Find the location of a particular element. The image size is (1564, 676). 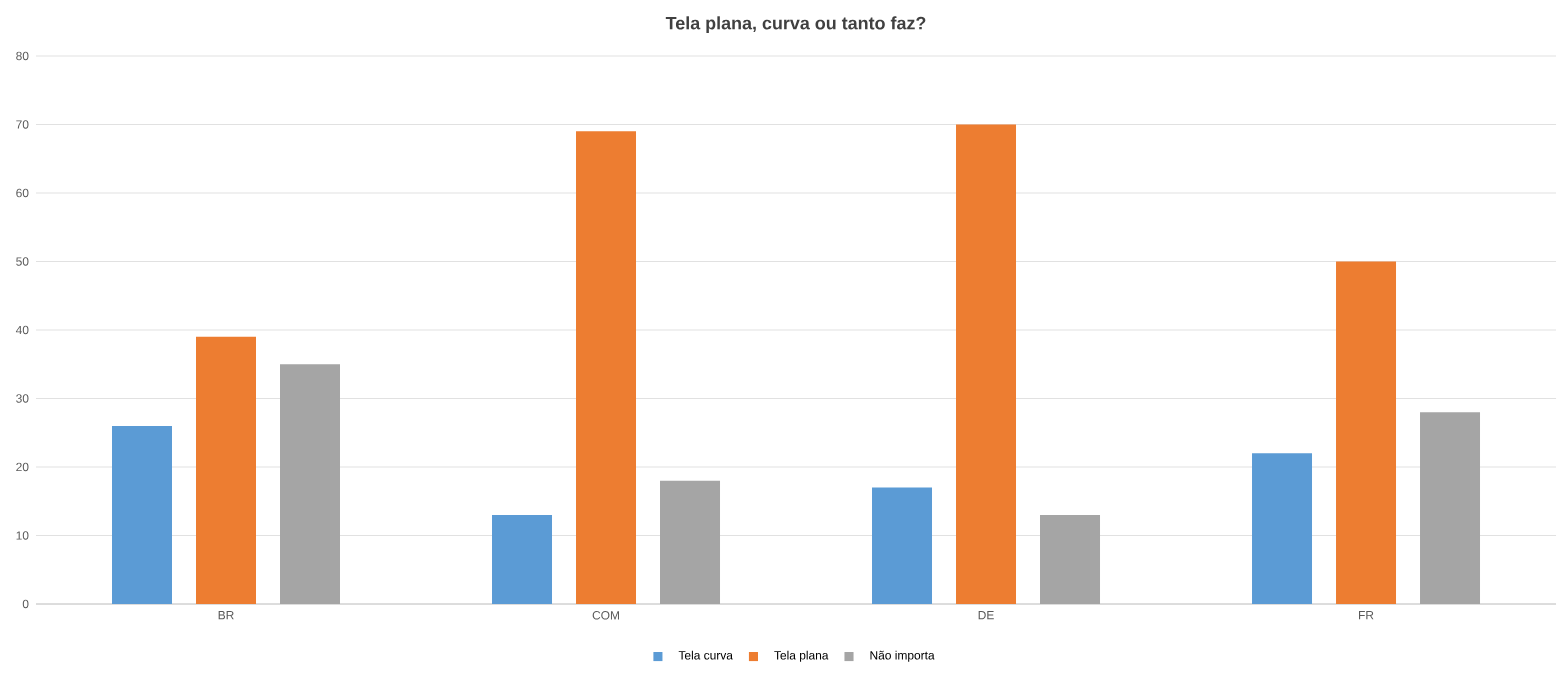

chart-title: Tela plana, curva ou tanto faz? is located at coordinates (795, 24).